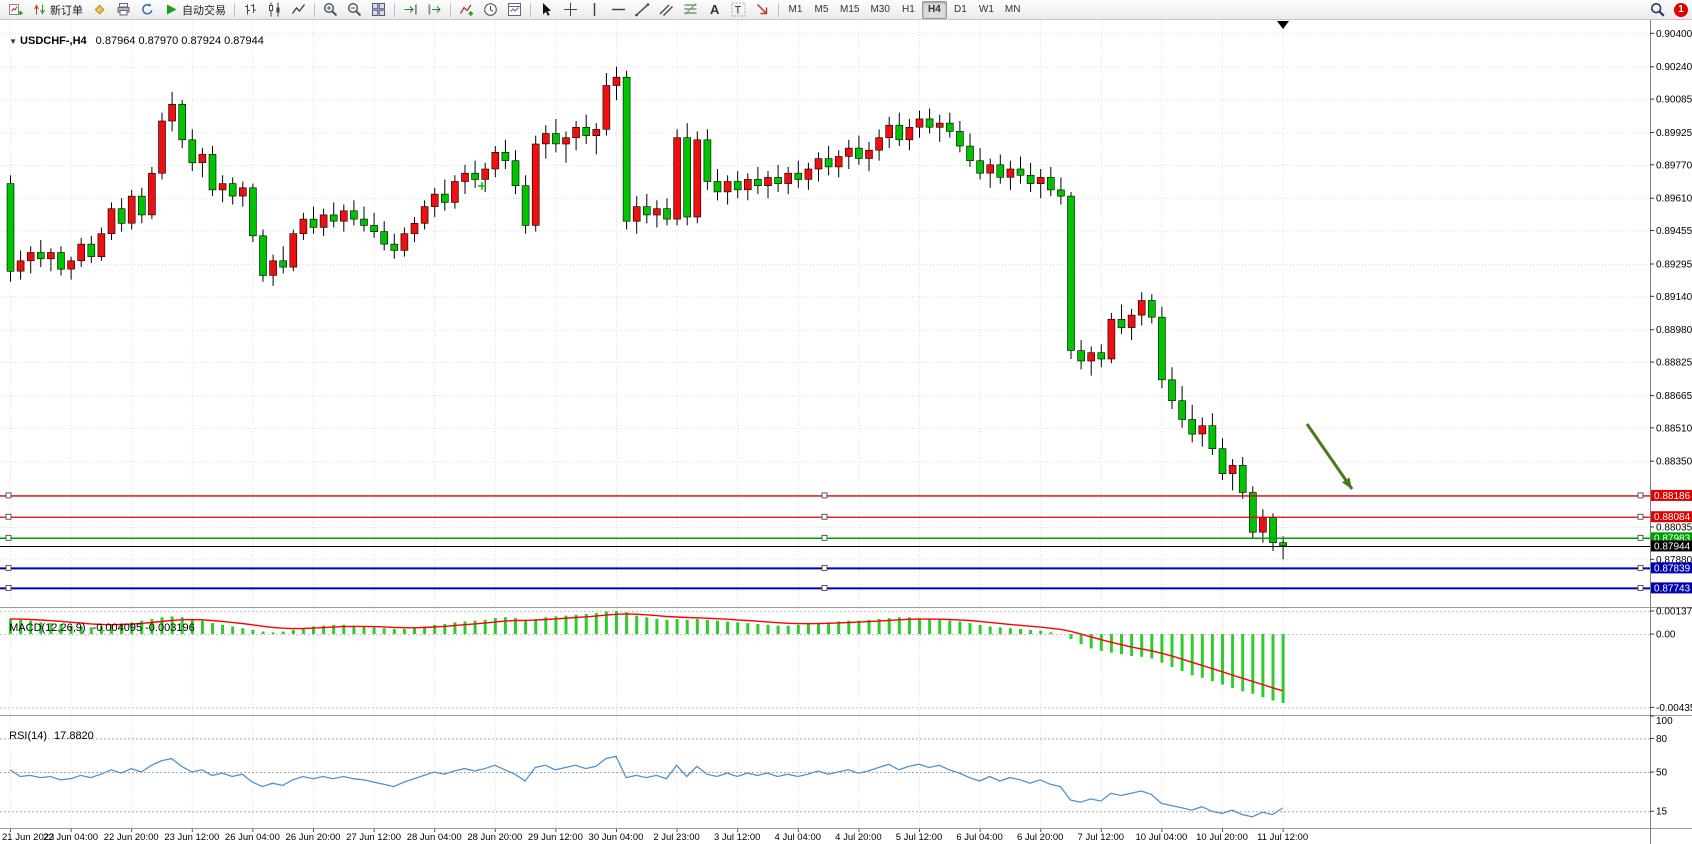  I want to click on time-tick-label: 4 Jul 04:00, so click(798, 837).